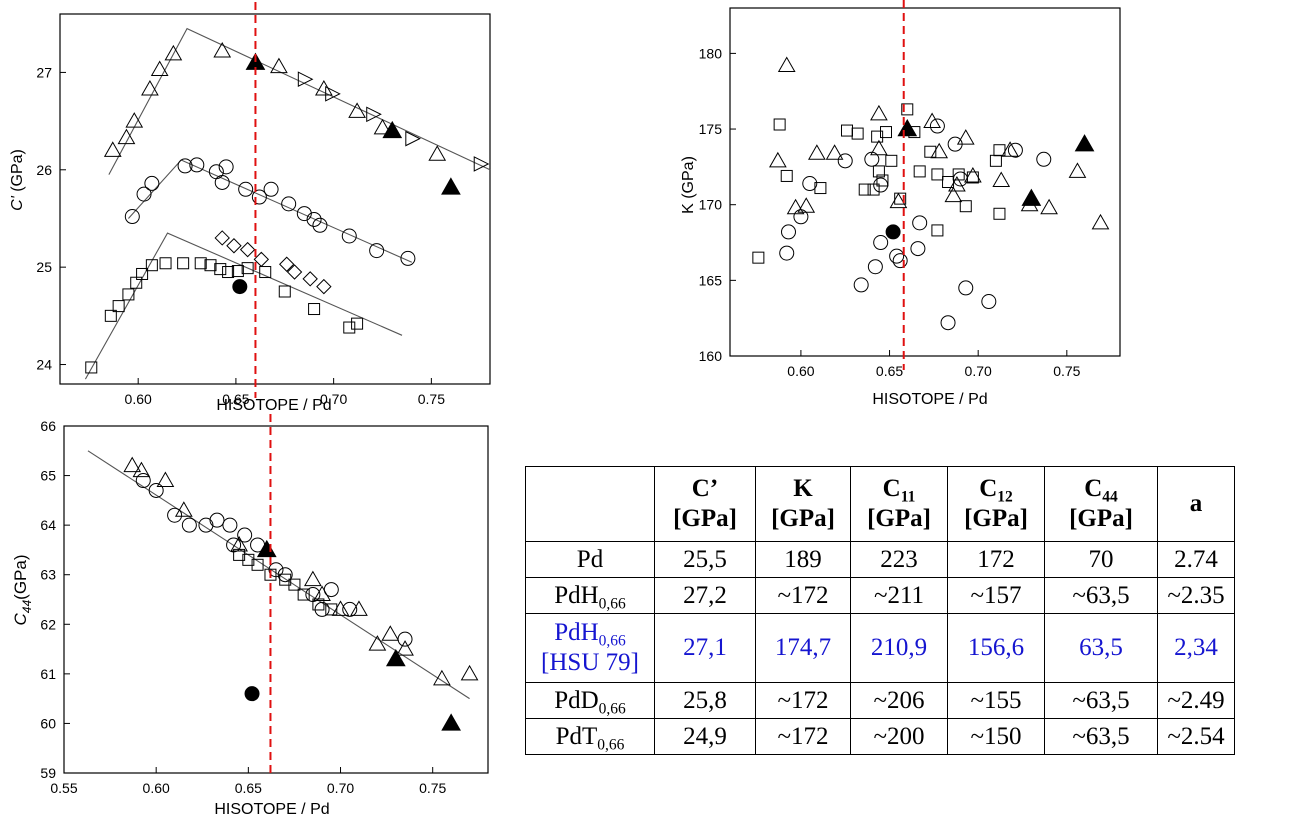 The height and width of the screenshot is (822, 1306). What do you see at coordinates (1196, 595) in the screenshot?
I see `table-cell: ~2.35` at bounding box center [1196, 595].